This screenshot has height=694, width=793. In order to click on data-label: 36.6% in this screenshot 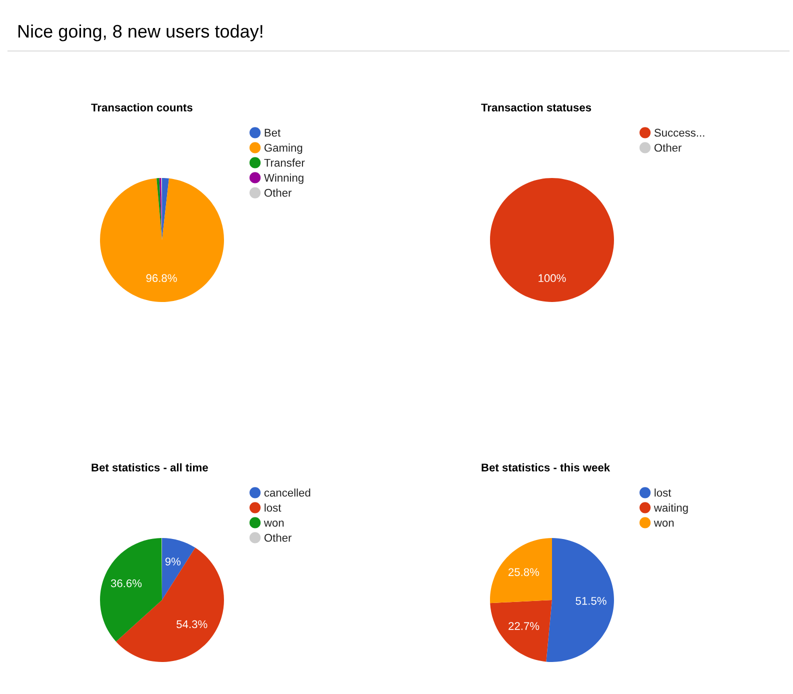, I will do `click(126, 583)`.